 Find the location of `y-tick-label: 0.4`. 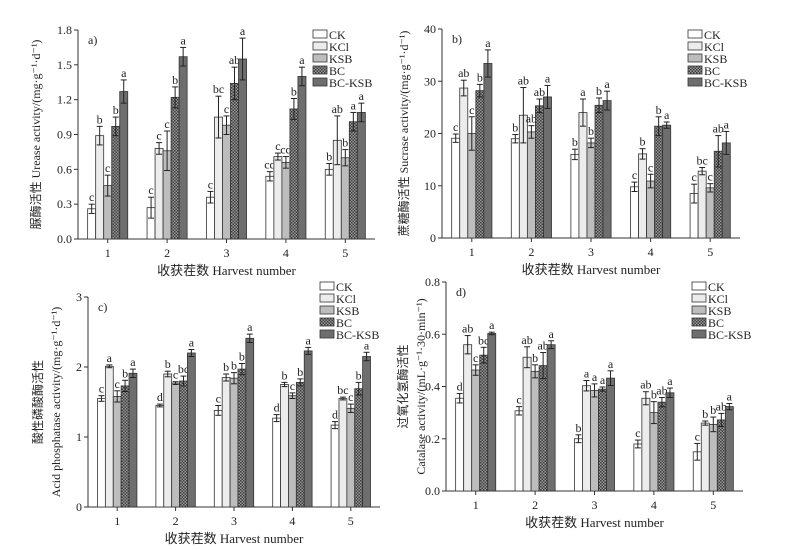

y-tick-label: 0.4 is located at coordinates (432, 387).